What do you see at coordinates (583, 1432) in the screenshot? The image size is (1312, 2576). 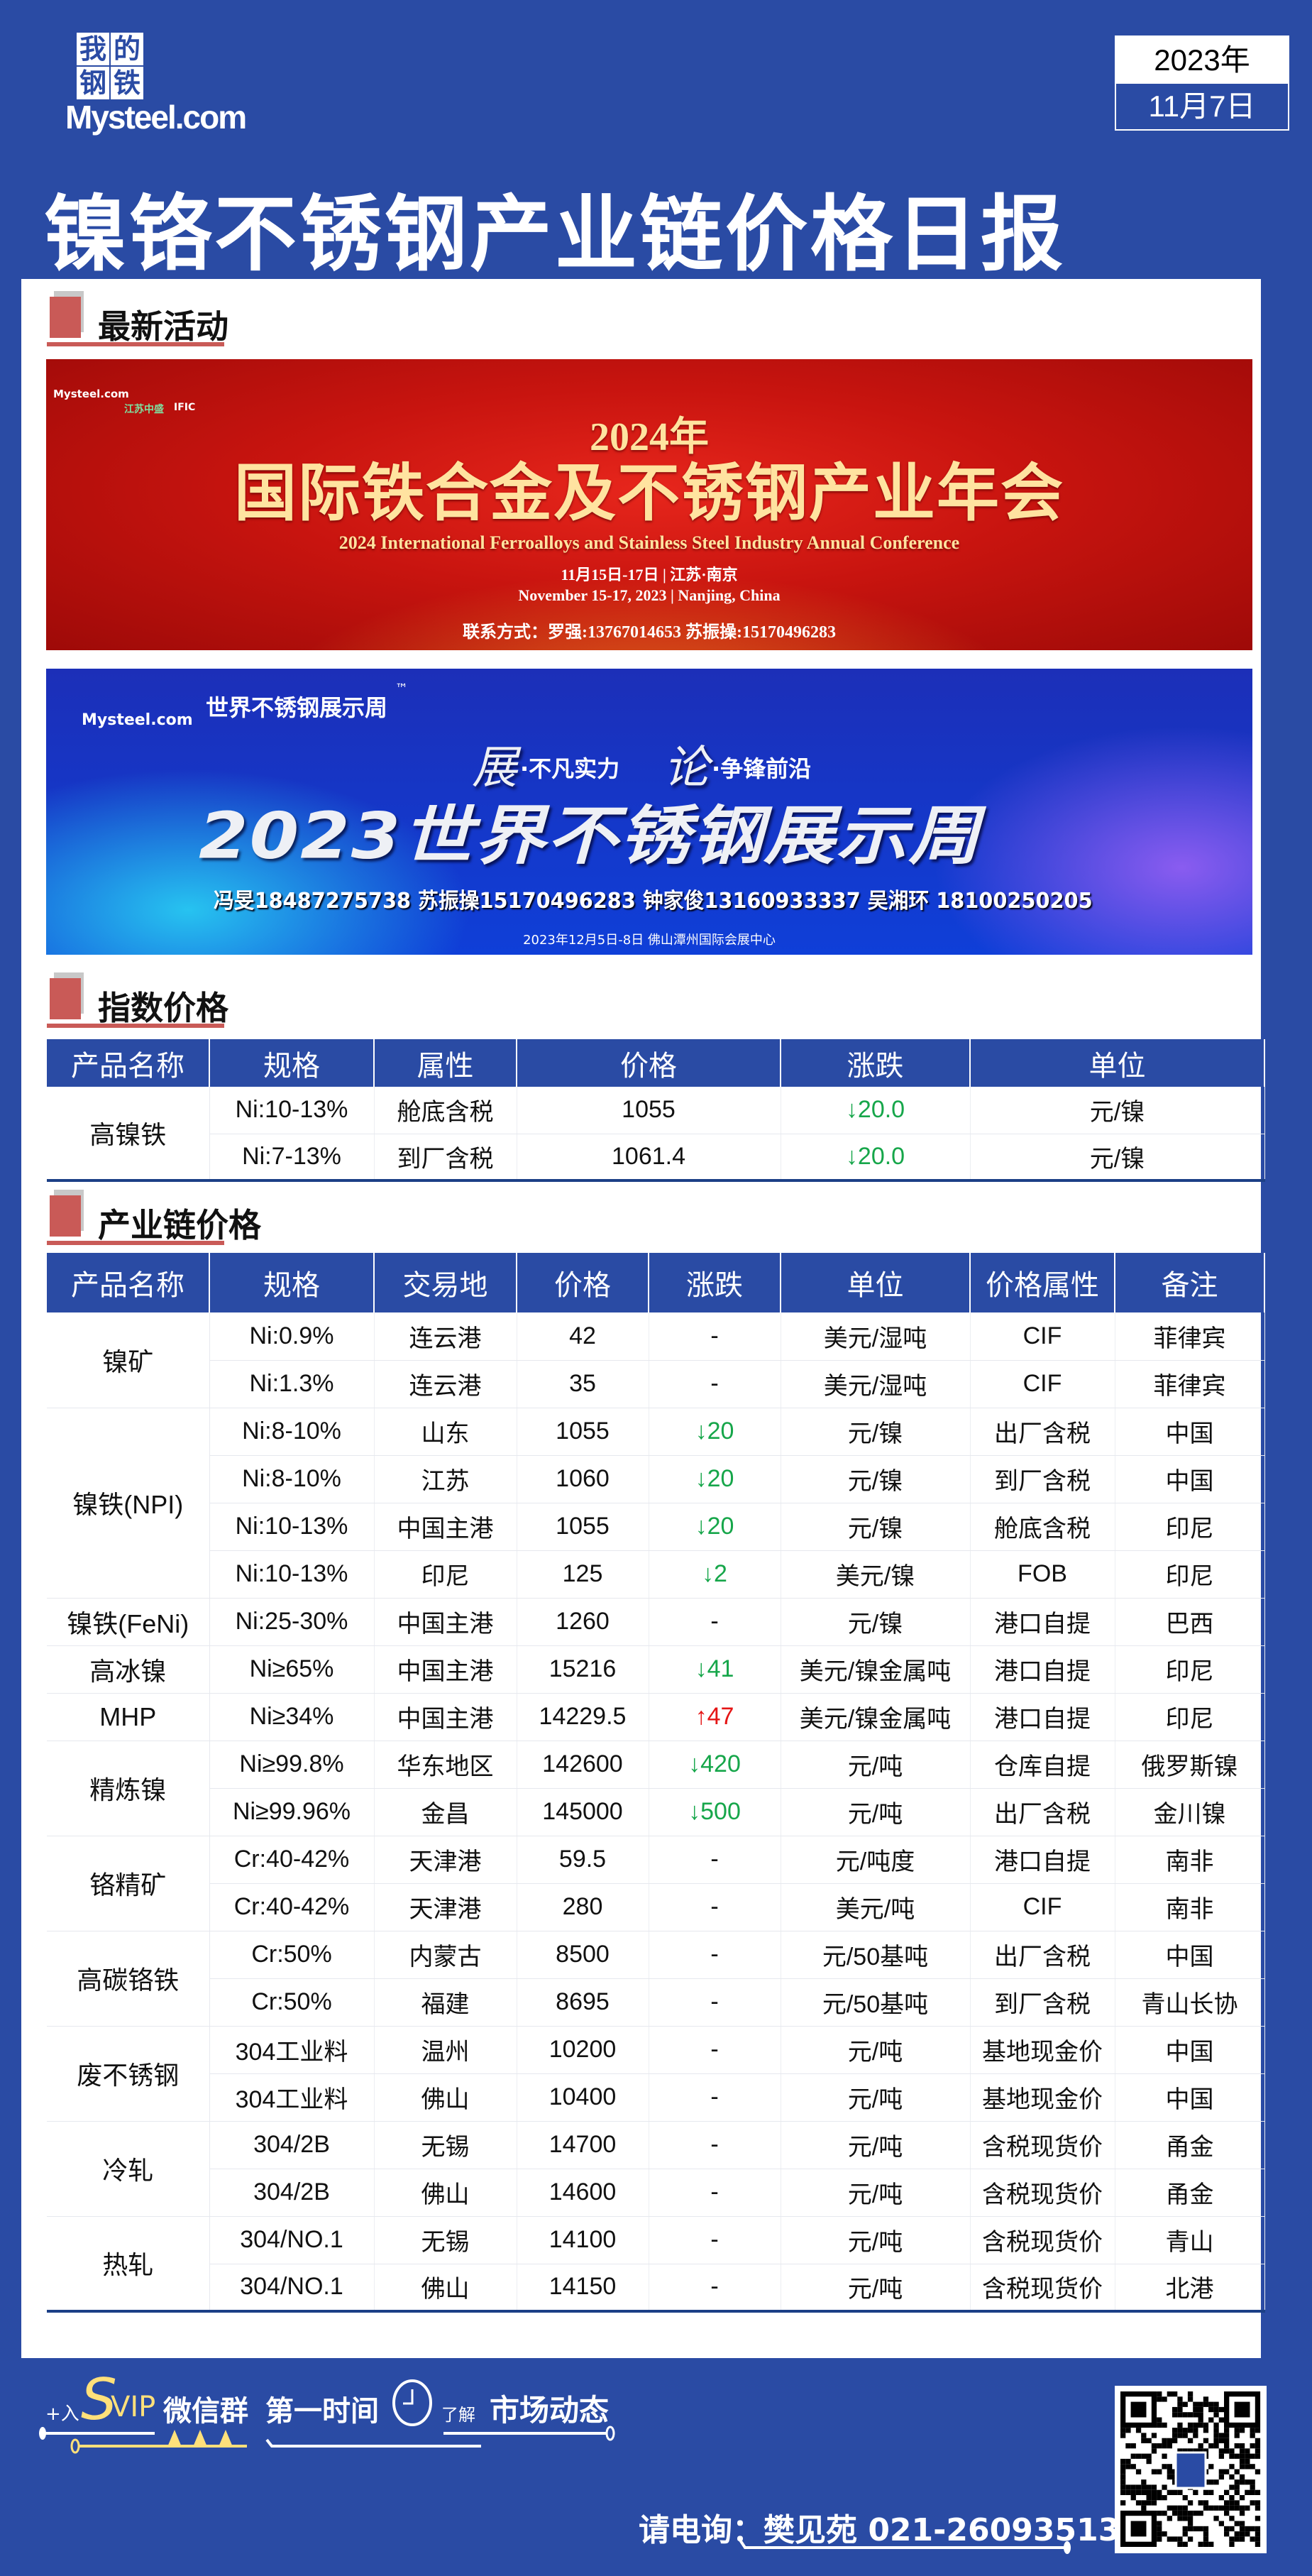 I see `price-cell: 1055` at bounding box center [583, 1432].